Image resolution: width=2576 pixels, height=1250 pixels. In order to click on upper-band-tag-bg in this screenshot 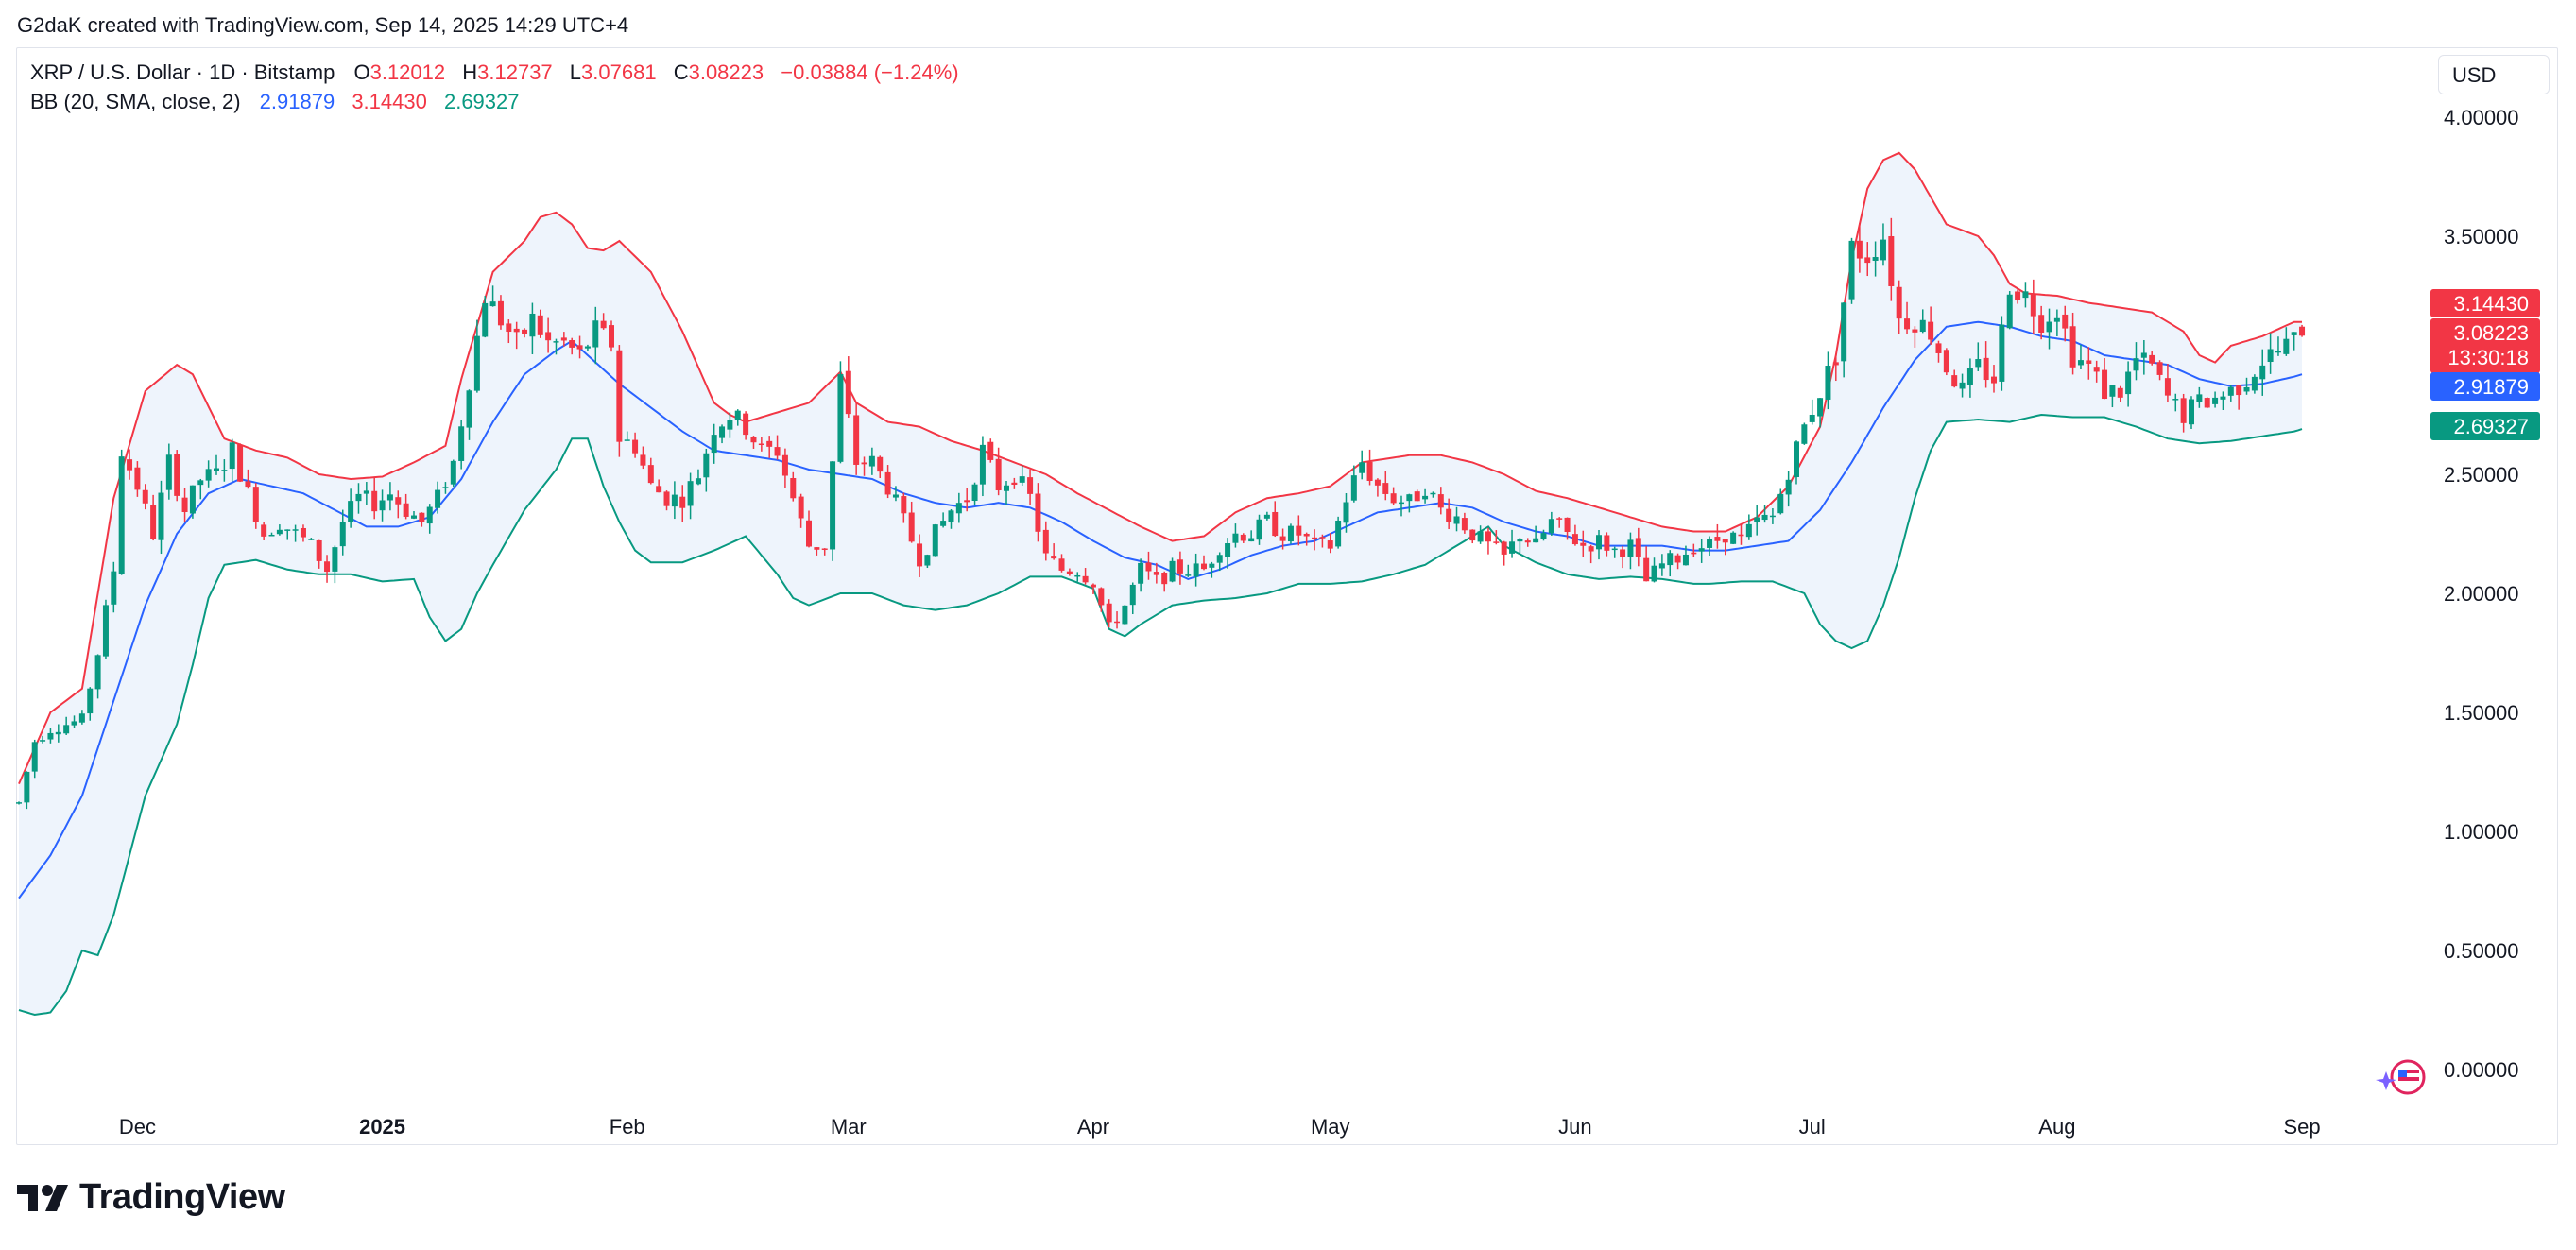, I will do `click(2485, 303)`.